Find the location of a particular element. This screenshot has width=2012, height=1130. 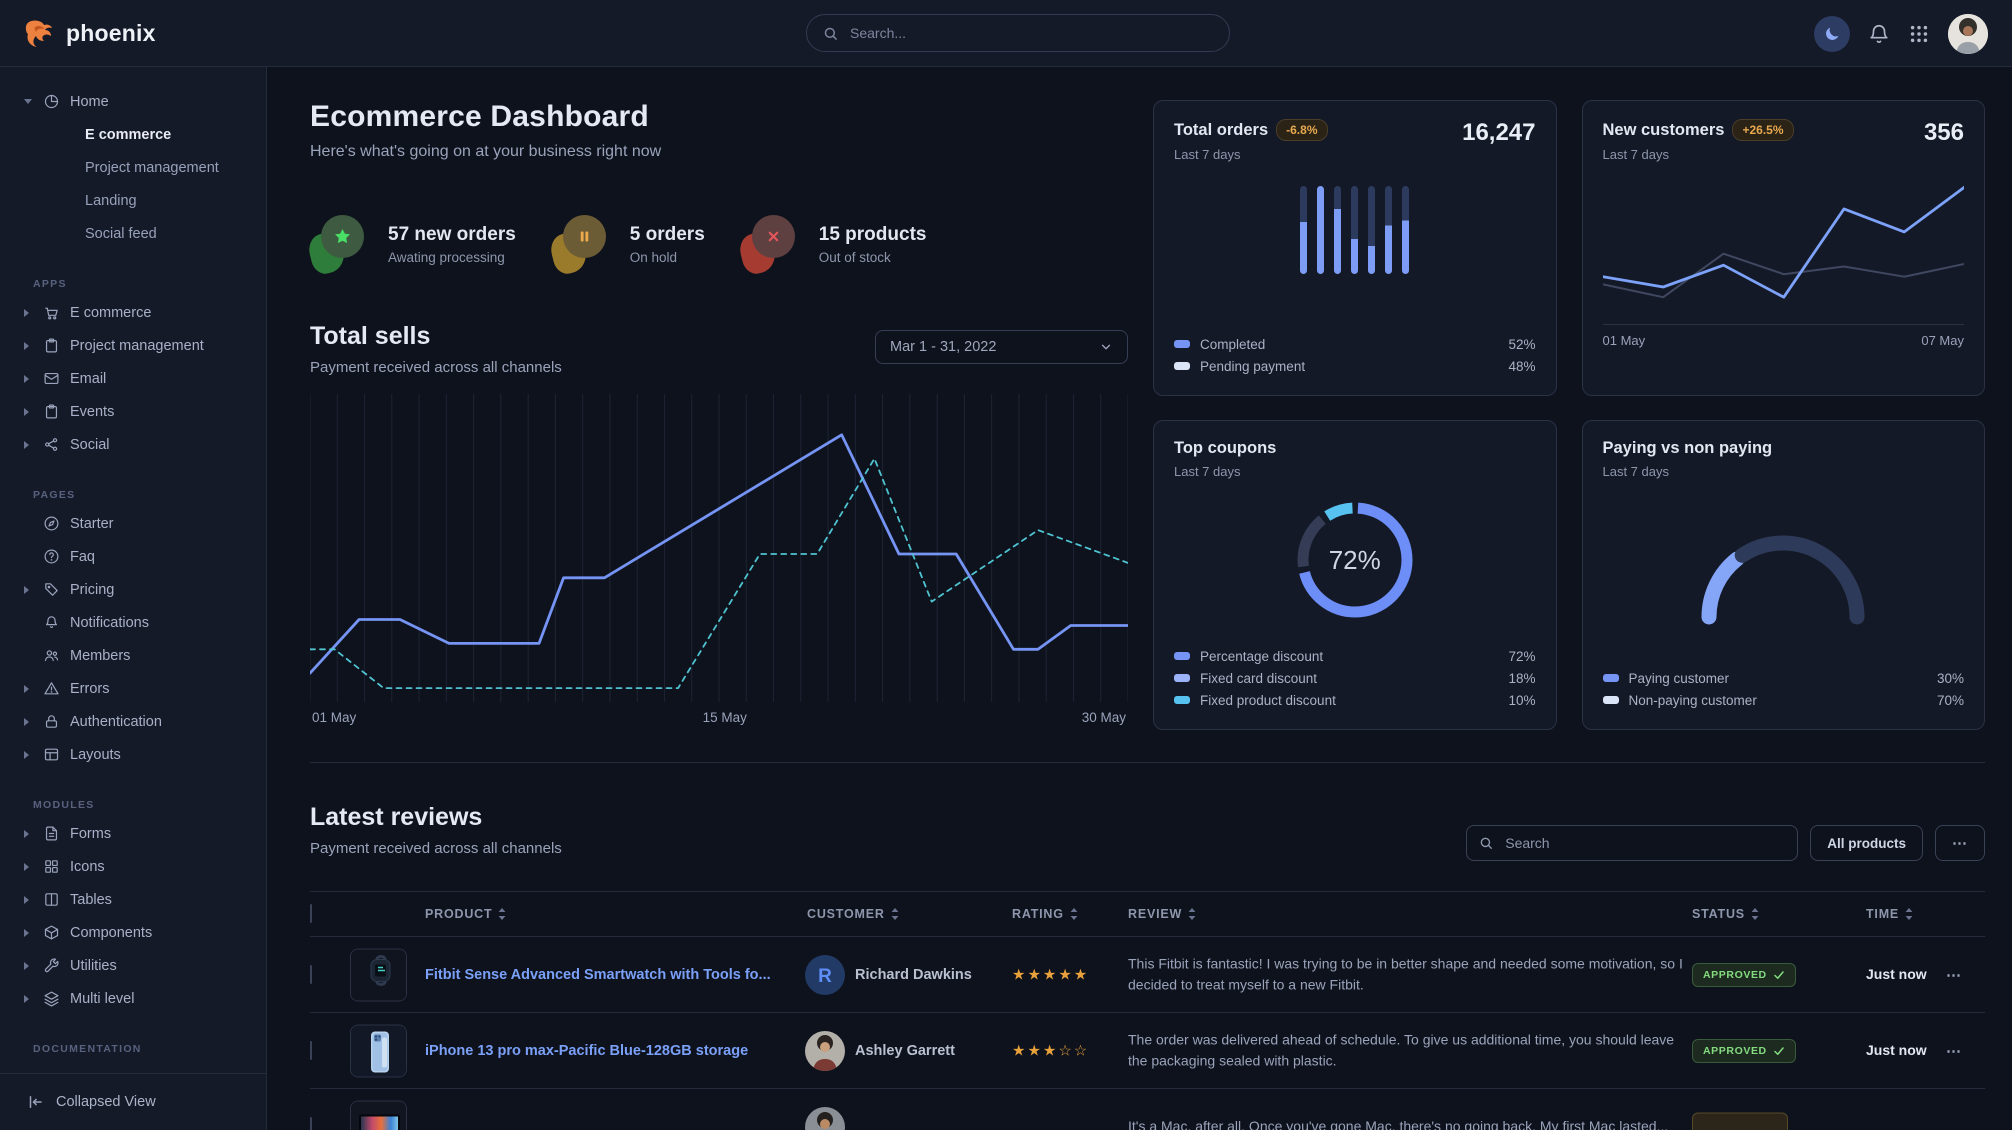

collapsed-view-toggle: Collapsed View is located at coordinates (133, 1101).